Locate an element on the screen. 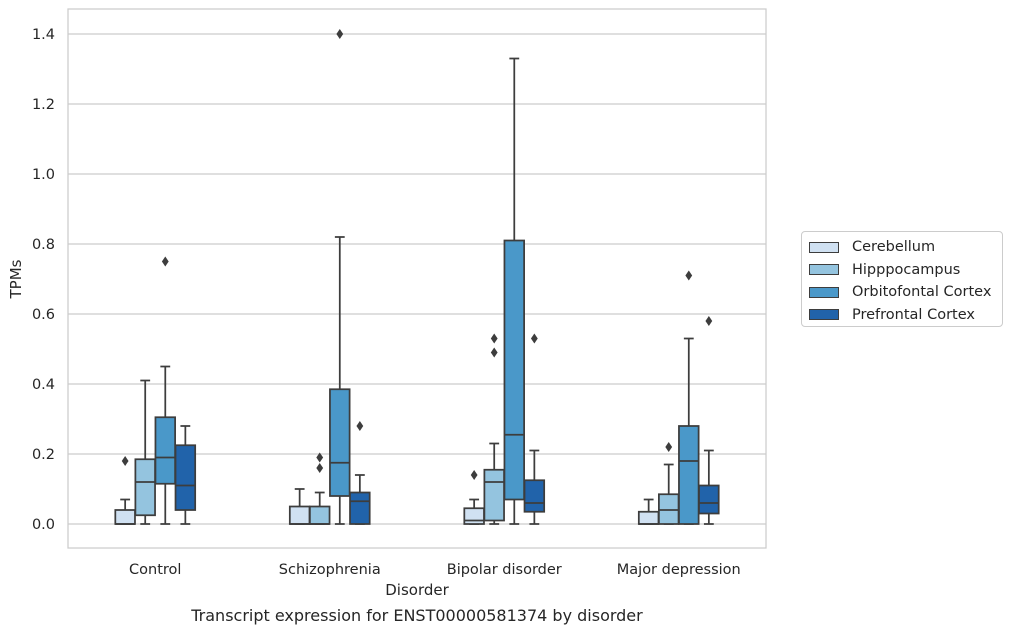 The height and width of the screenshot is (634, 1014). x-tick-label: Bipolar disorder is located at coordinates (504, 570).